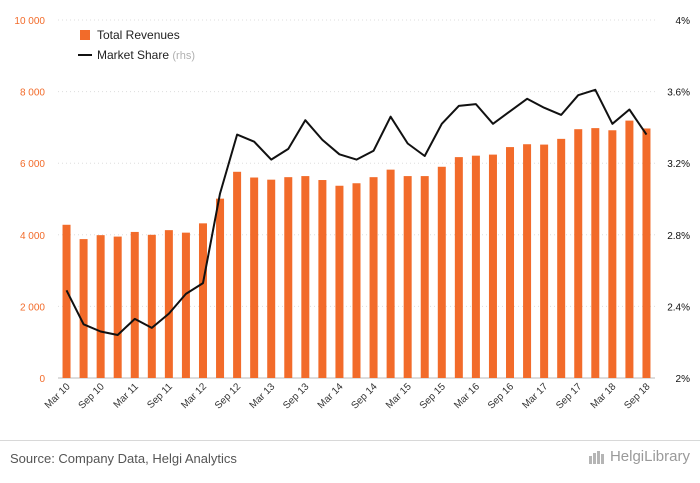  I want to click on y-left-tick-label: 6 000, so click(32, 164).